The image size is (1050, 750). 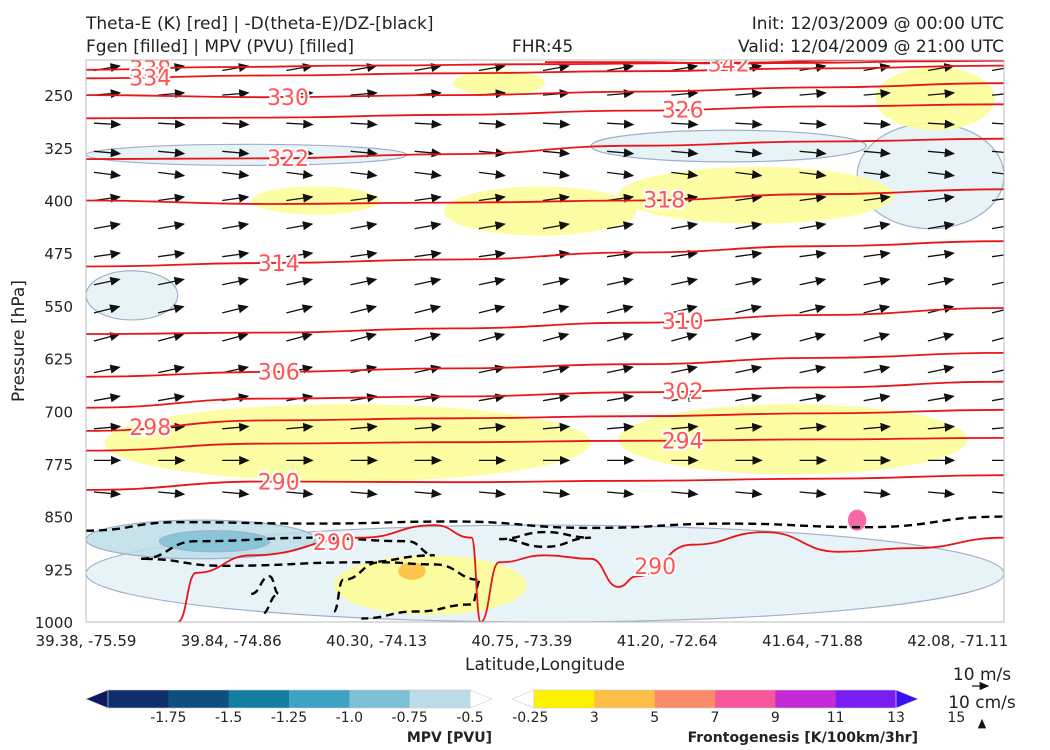 I want to click on colorbar-frame, so click(x=289, y=699).